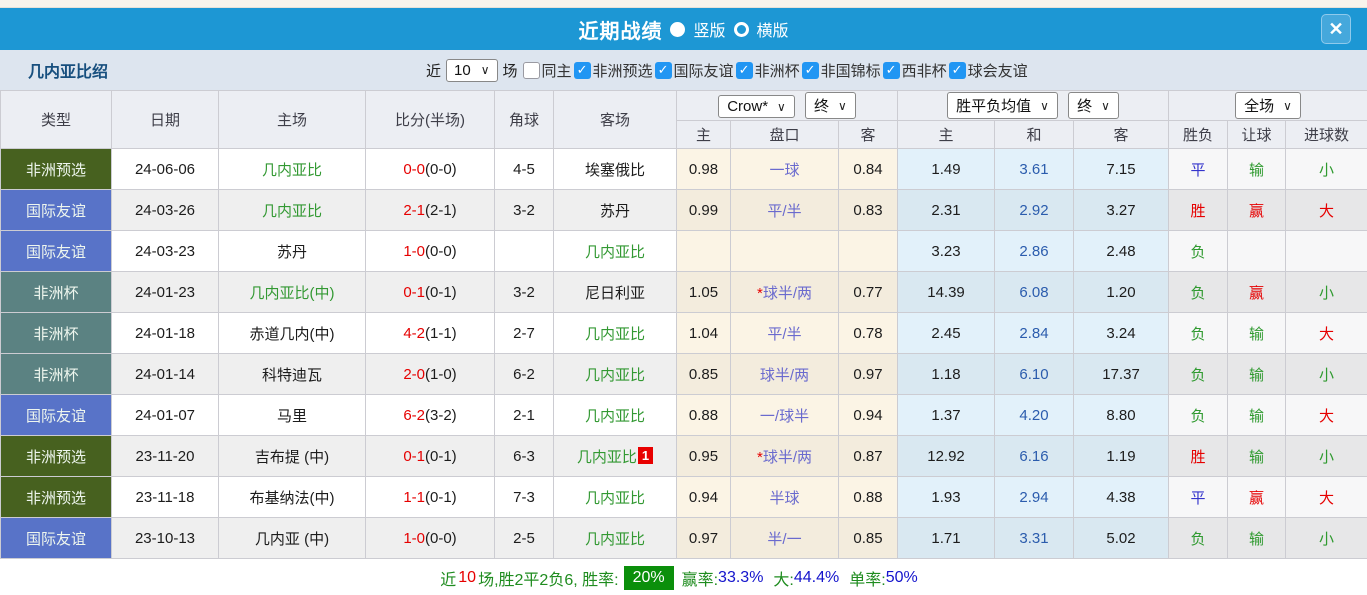  I want to click on result-group-header: 全场, so click(1267, 105).